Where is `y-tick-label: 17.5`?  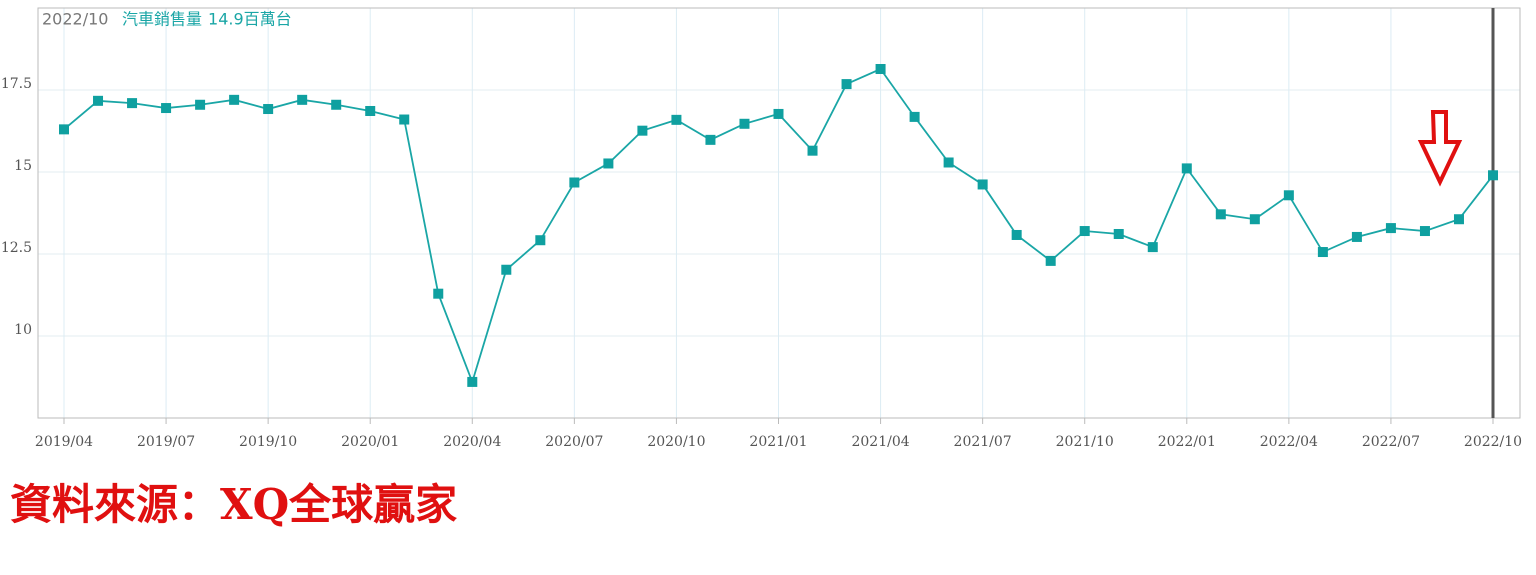
y-tick-label: 17.5 is located at coordinates (16, 84).